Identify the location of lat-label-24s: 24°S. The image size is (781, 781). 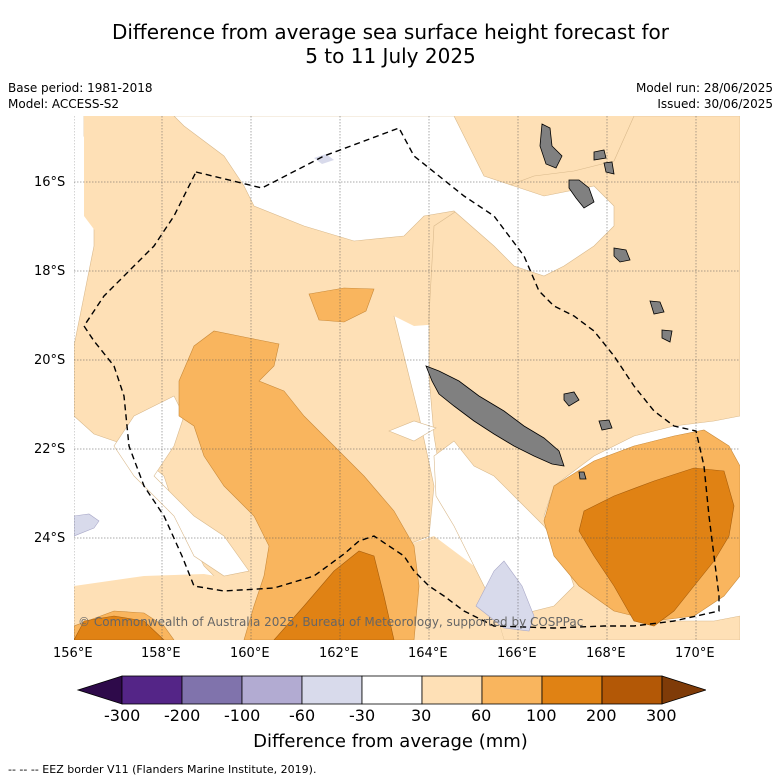
(50, 538).